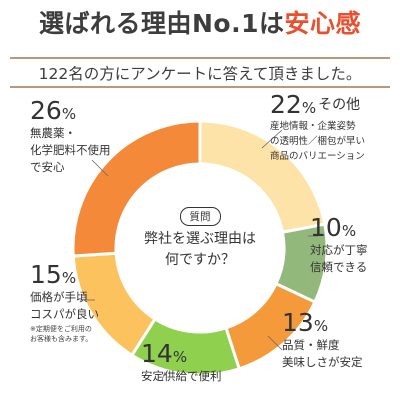 This screenshot has width=400, height=400. Describe the element at coordinates (200, 250) in the screenshot. I see `question-text: 弊社を選ぶ理由は 何ですか？` at that location.